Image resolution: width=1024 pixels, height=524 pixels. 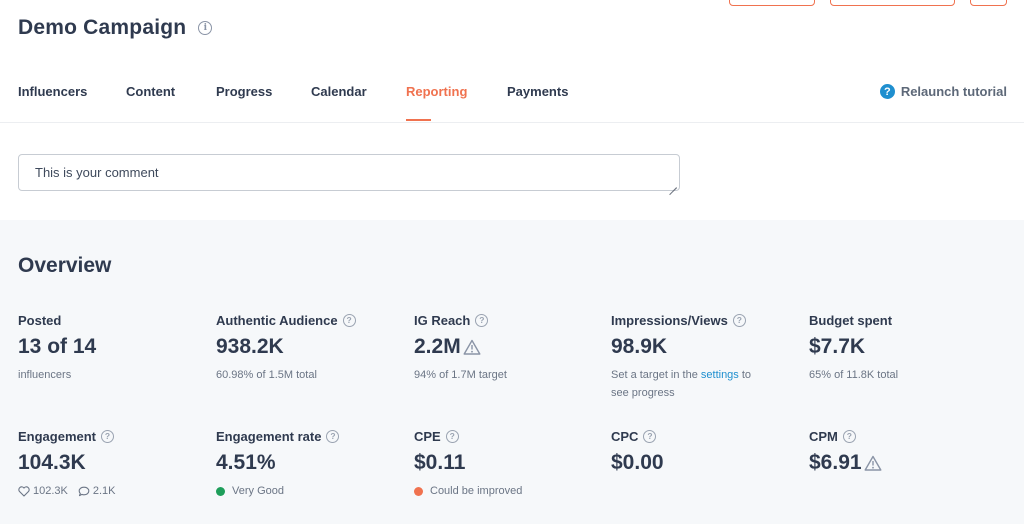 I want to click on metric-sub: 94% of 1.7M target, so click(x=460, y=375).